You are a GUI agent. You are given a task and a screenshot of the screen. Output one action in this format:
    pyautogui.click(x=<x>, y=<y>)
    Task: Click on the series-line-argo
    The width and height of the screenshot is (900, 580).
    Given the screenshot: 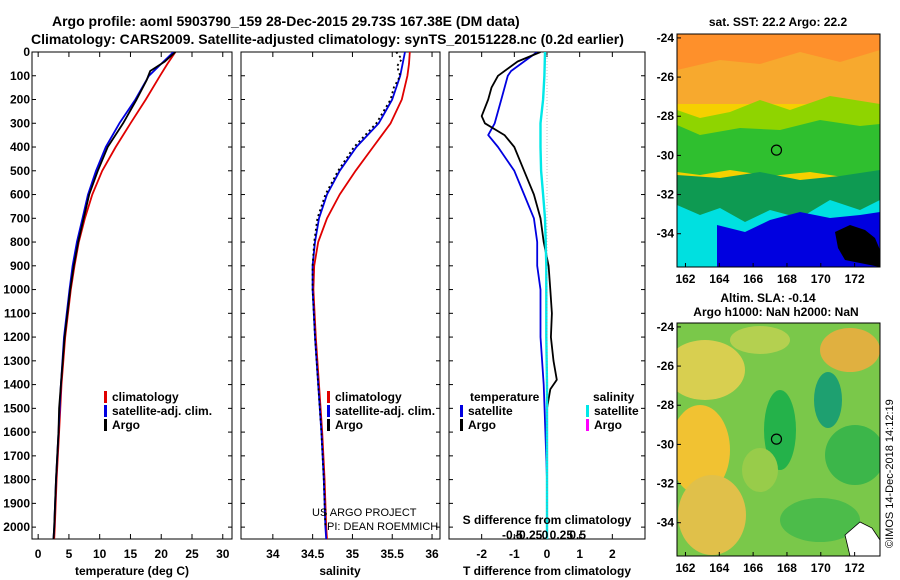 What is the action you would take?
    pyautogui.click(x=357, y=290)
    